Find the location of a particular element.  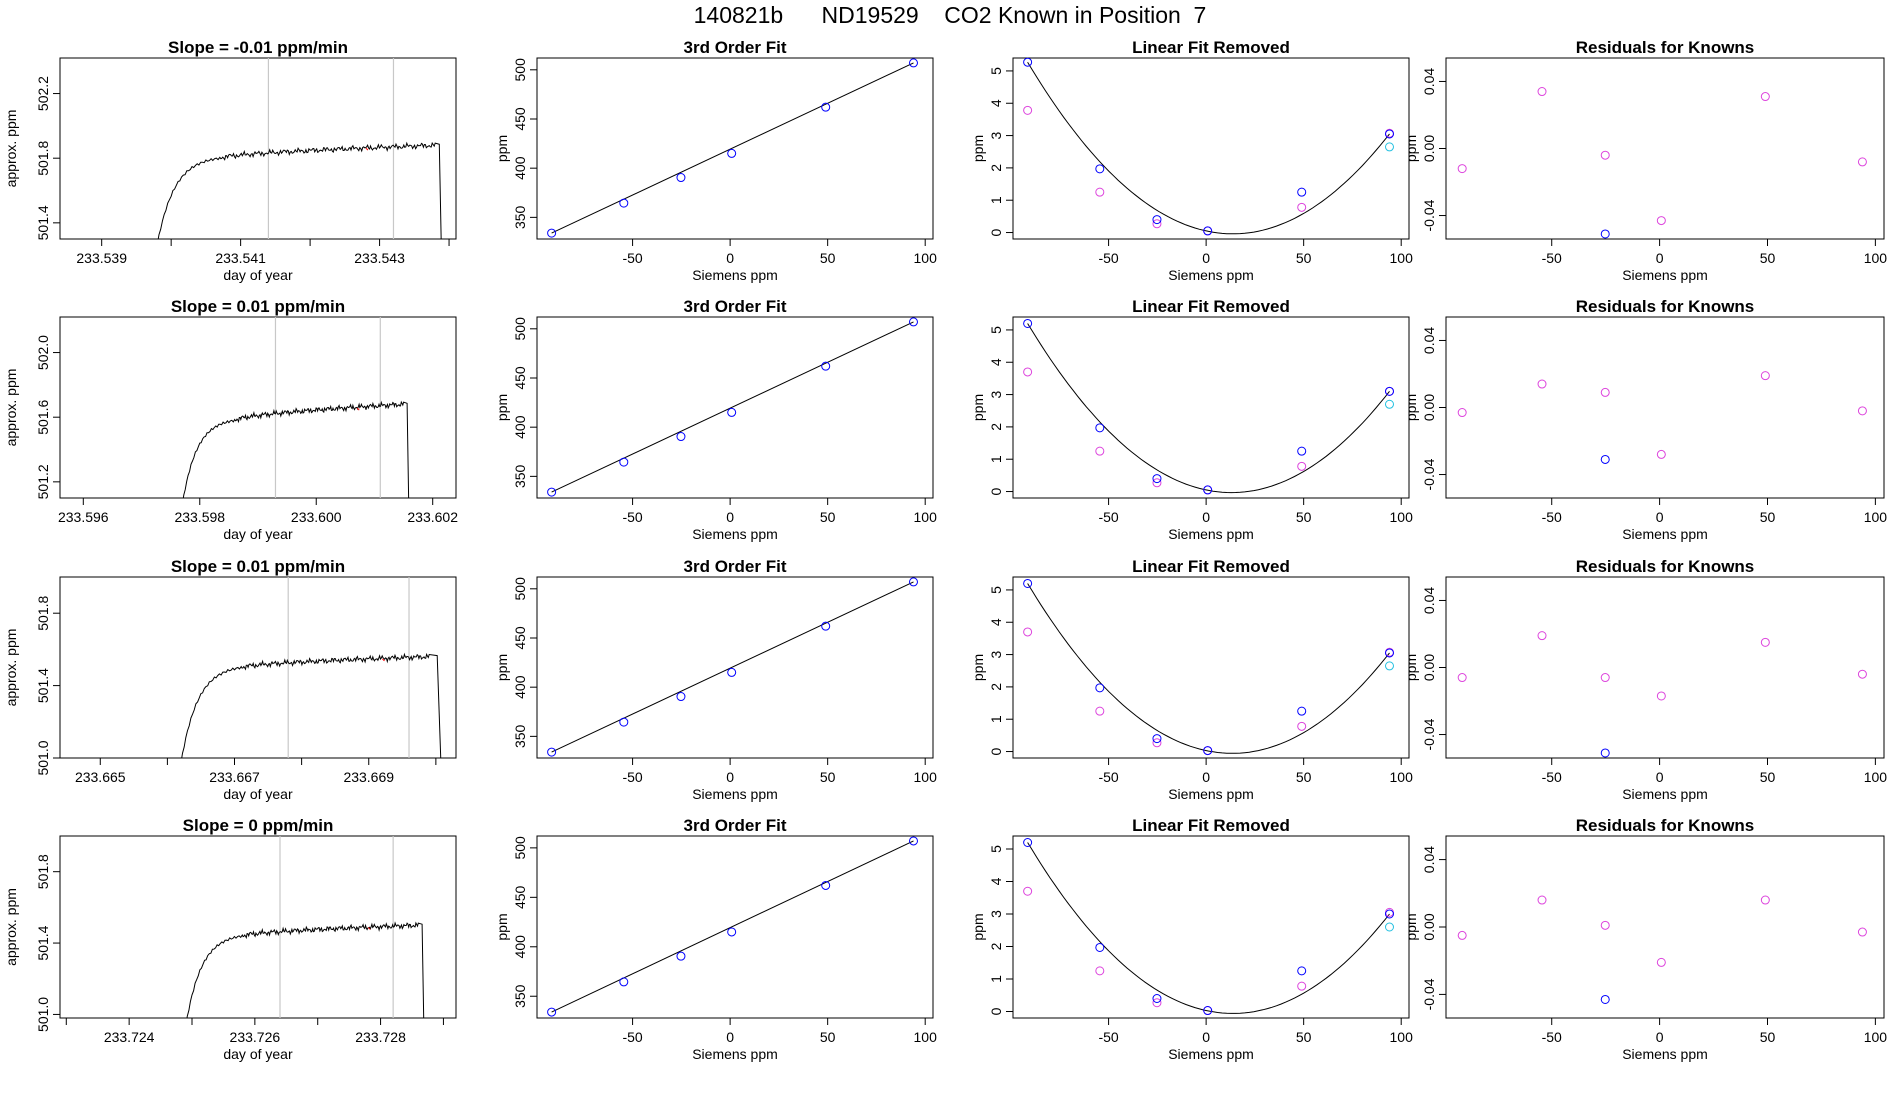

y-tick-label: 450 is located at coordinates (520, 119).